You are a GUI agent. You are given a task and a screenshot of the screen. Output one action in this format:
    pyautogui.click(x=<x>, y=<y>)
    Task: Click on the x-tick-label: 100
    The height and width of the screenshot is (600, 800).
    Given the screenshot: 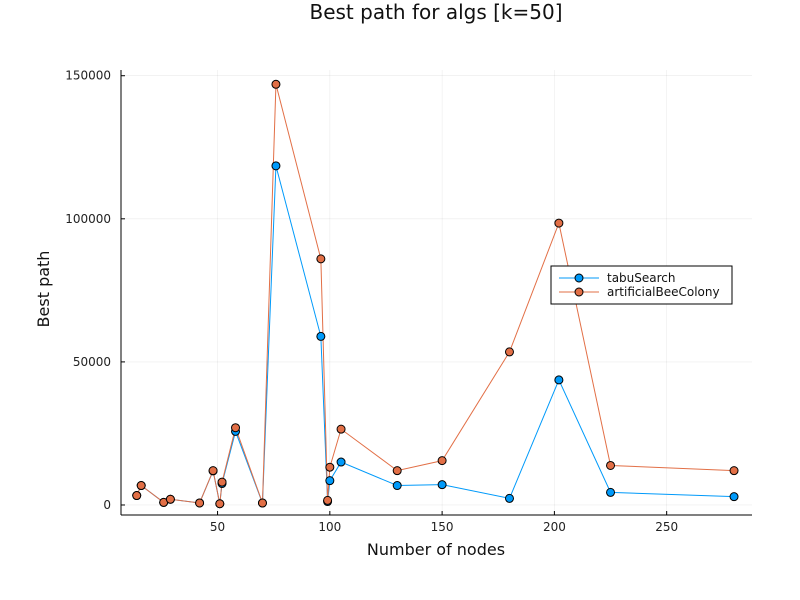 What is the action you would take?
    pyautogui.click(x=329, y=527)
    